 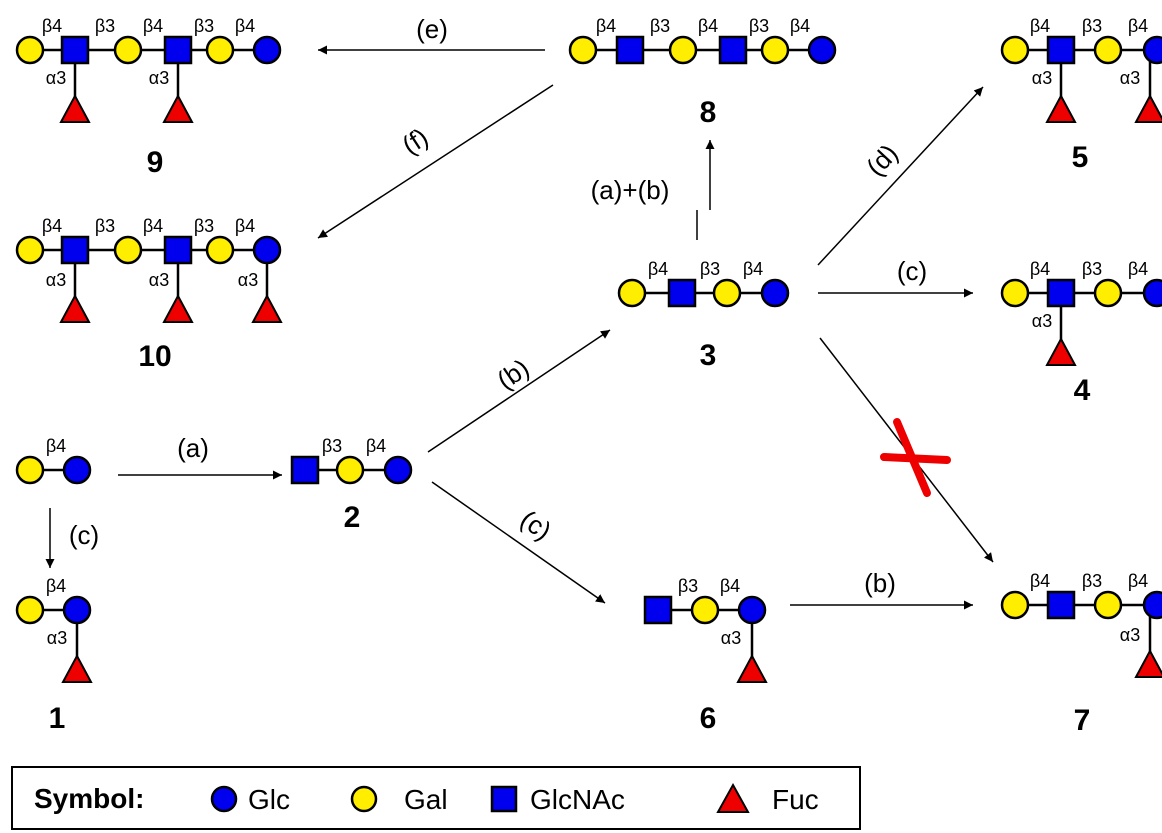 I want to click on legend-fuc-symbol, so click(x=733, y=797).